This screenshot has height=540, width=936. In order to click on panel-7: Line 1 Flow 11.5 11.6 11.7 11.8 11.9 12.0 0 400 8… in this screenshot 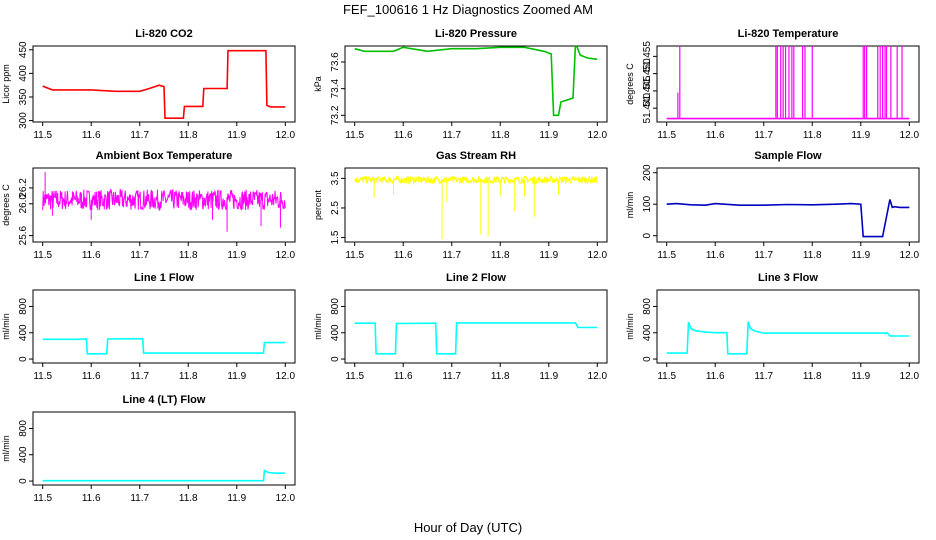, I will do `click(148, 327)`.